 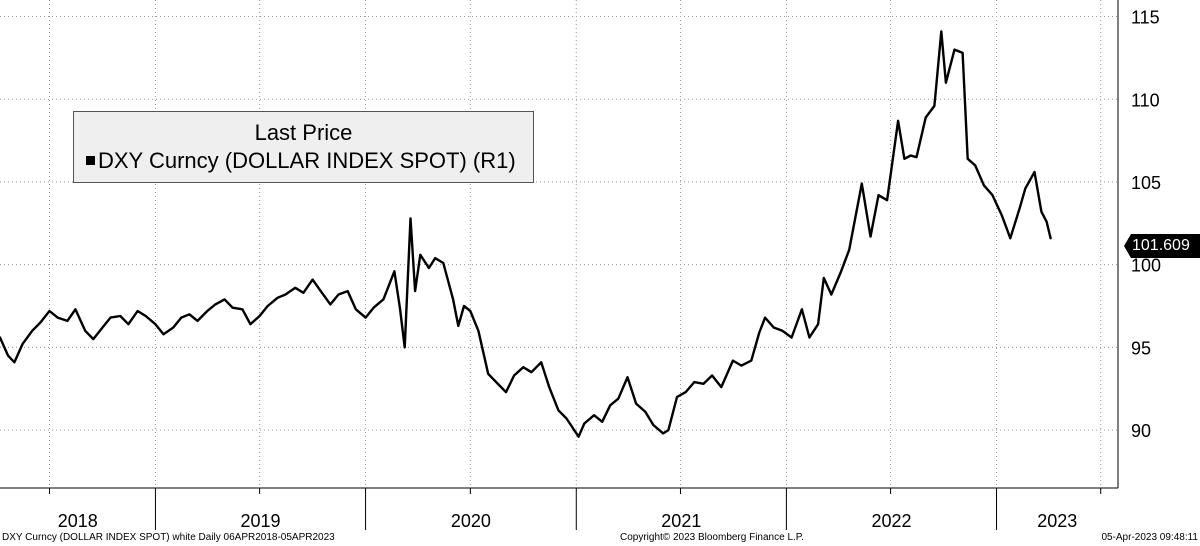 What do you see at coordinates (1141, 348) in the screenshot?
I see `y-tick-label: 95` at bounding box center [1141, 348].